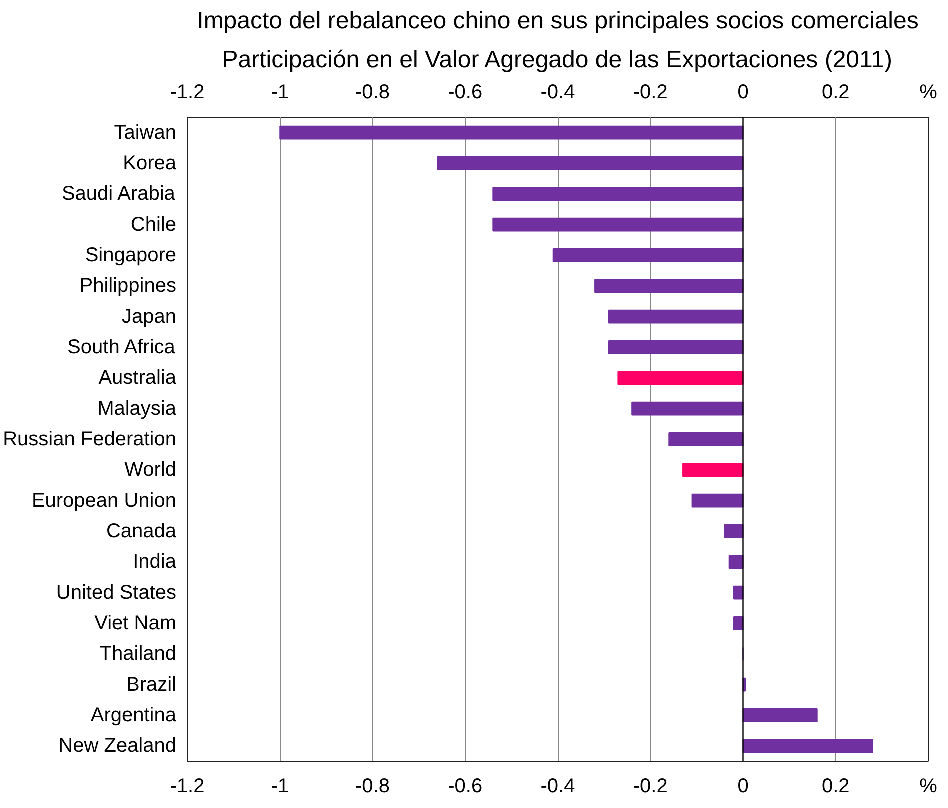 Image resolution: width=948 pixels, height=808 pixels. Describe the element at coordinates (153, 225) in the screenshot. I see `y-tick-label: Chile` at that location.